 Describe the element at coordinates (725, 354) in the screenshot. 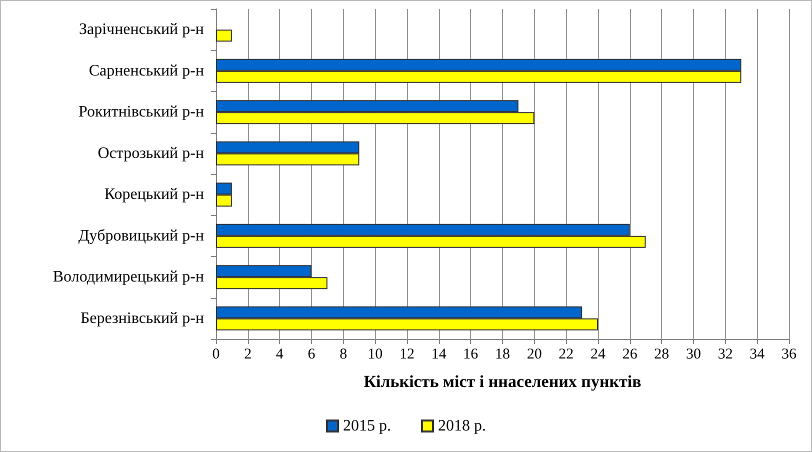

I see `x-tick-label: 32` at that location.